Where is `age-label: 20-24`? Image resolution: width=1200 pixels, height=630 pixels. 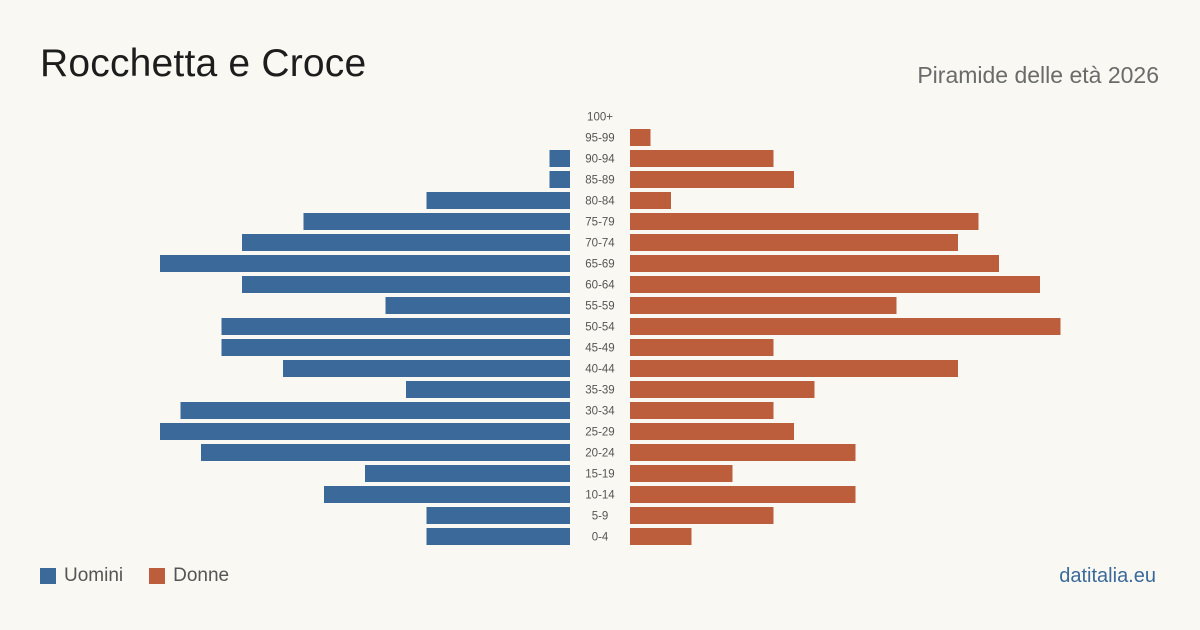 age-label: 20-24 is located at coordinates (600, 454).